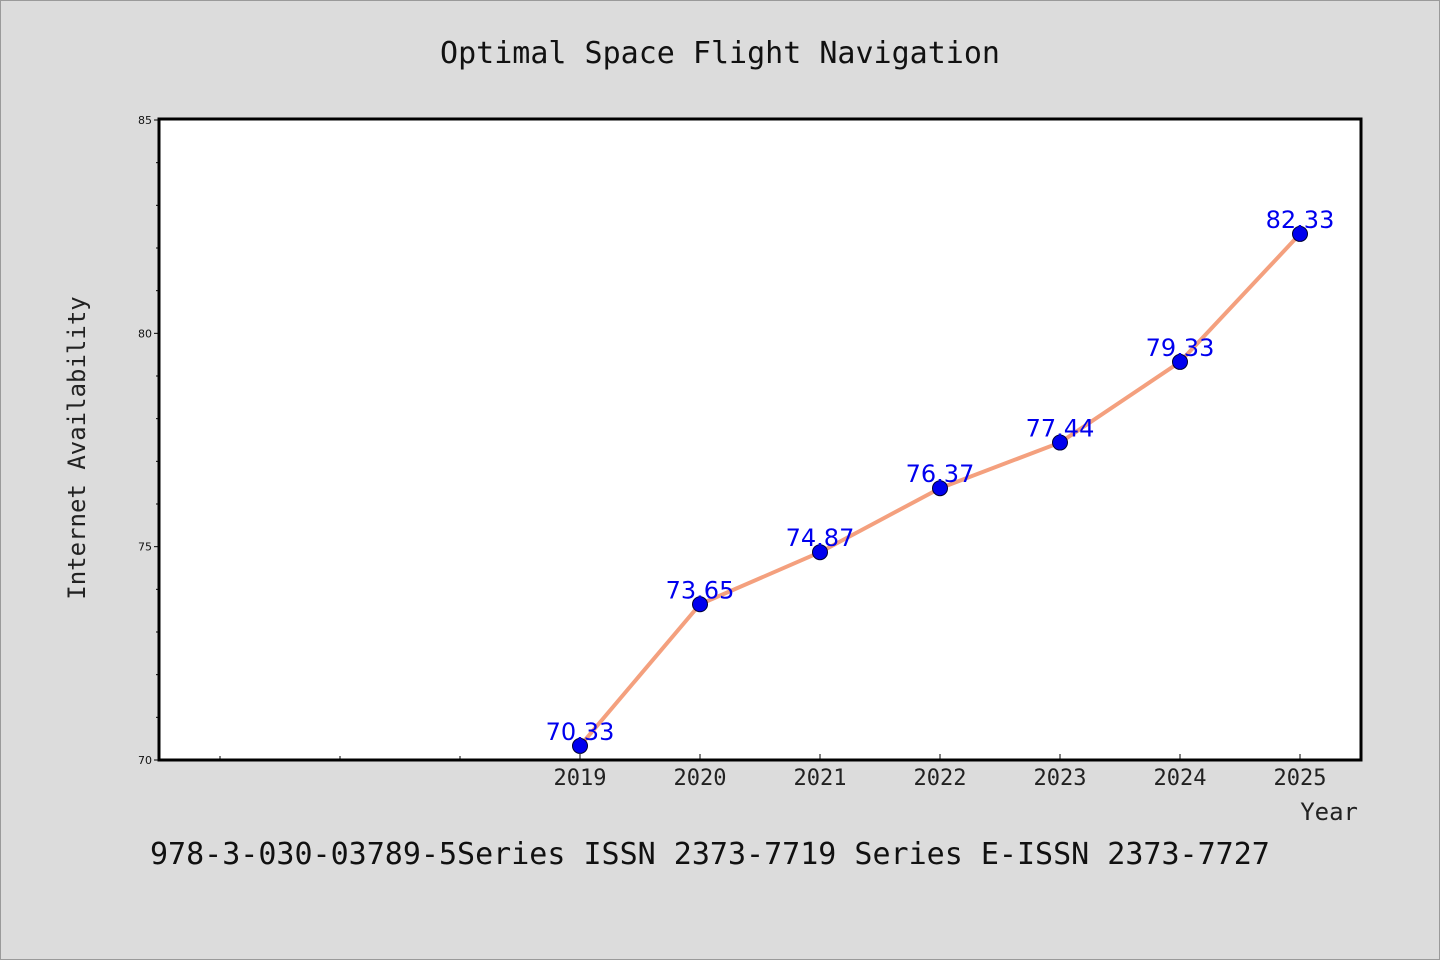  Describe the element at coordinates (820, 778) in the screenshot. I see `x-tick-label: 2021` at that location.